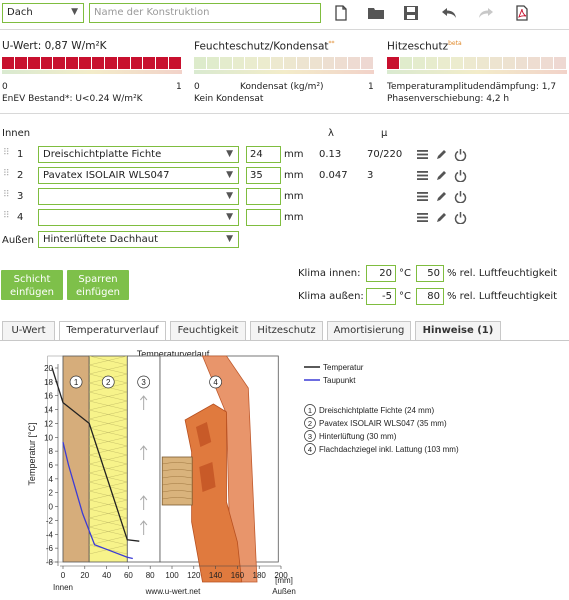  Describe the element at coordinates (106, 175) in the screenshot. I see `layer-material-value: Pavatex ISOLAIR WLS047` at that location.